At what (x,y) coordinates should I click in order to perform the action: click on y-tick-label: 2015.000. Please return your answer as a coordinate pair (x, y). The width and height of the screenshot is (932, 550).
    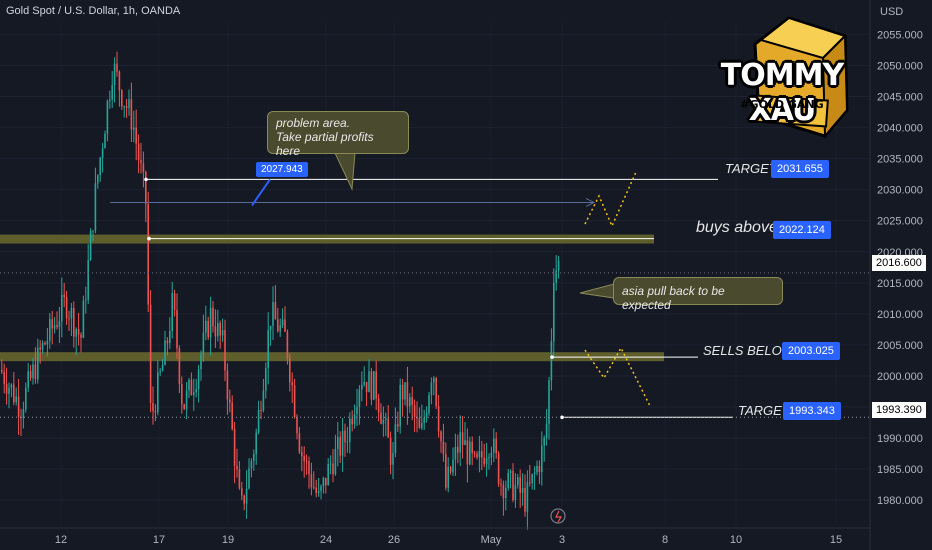
    Looking at the image, I should click on (900, 284).